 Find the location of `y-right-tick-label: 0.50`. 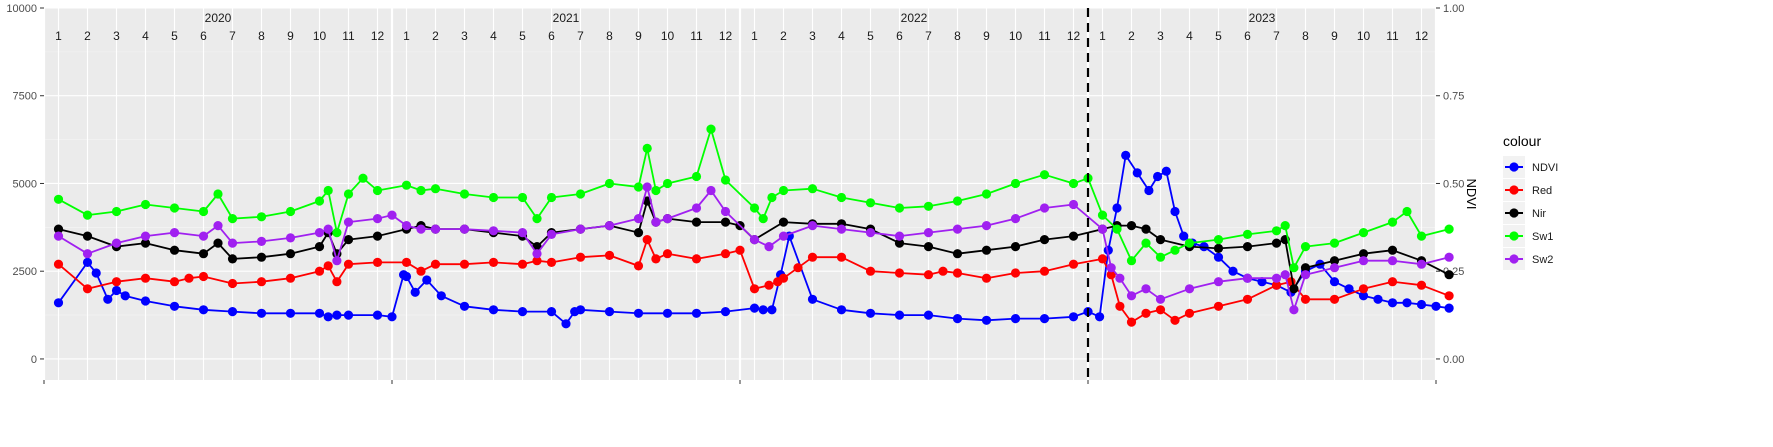

y-right-tick-label: 0.50 is located at coordinates (1453, 184).